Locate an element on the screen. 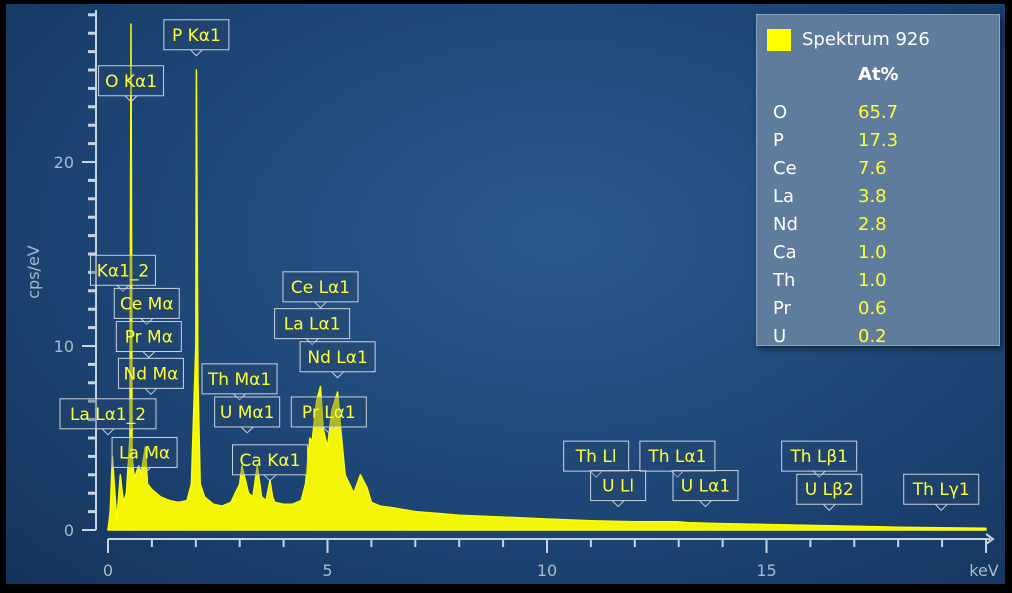  legend-title: Spektrum 926 is located at coordinates (866, 39).